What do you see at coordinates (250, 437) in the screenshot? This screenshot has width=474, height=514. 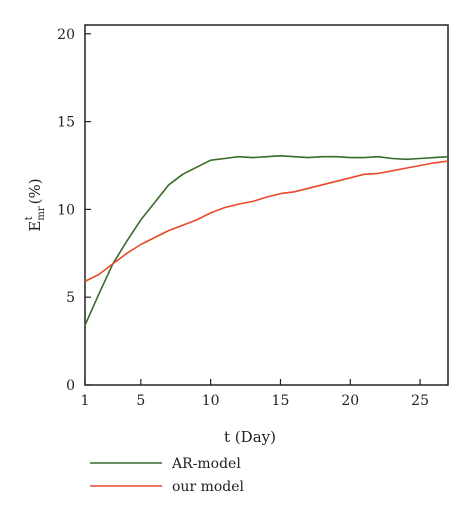 I see `x-axis-label: t (Day)` at bounding box center [250, 437].